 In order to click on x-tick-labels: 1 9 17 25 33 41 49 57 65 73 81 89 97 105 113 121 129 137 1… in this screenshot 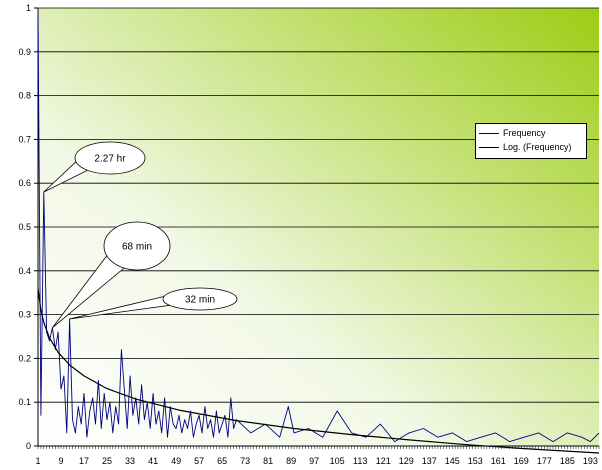, I will do `click(316, 461)`.